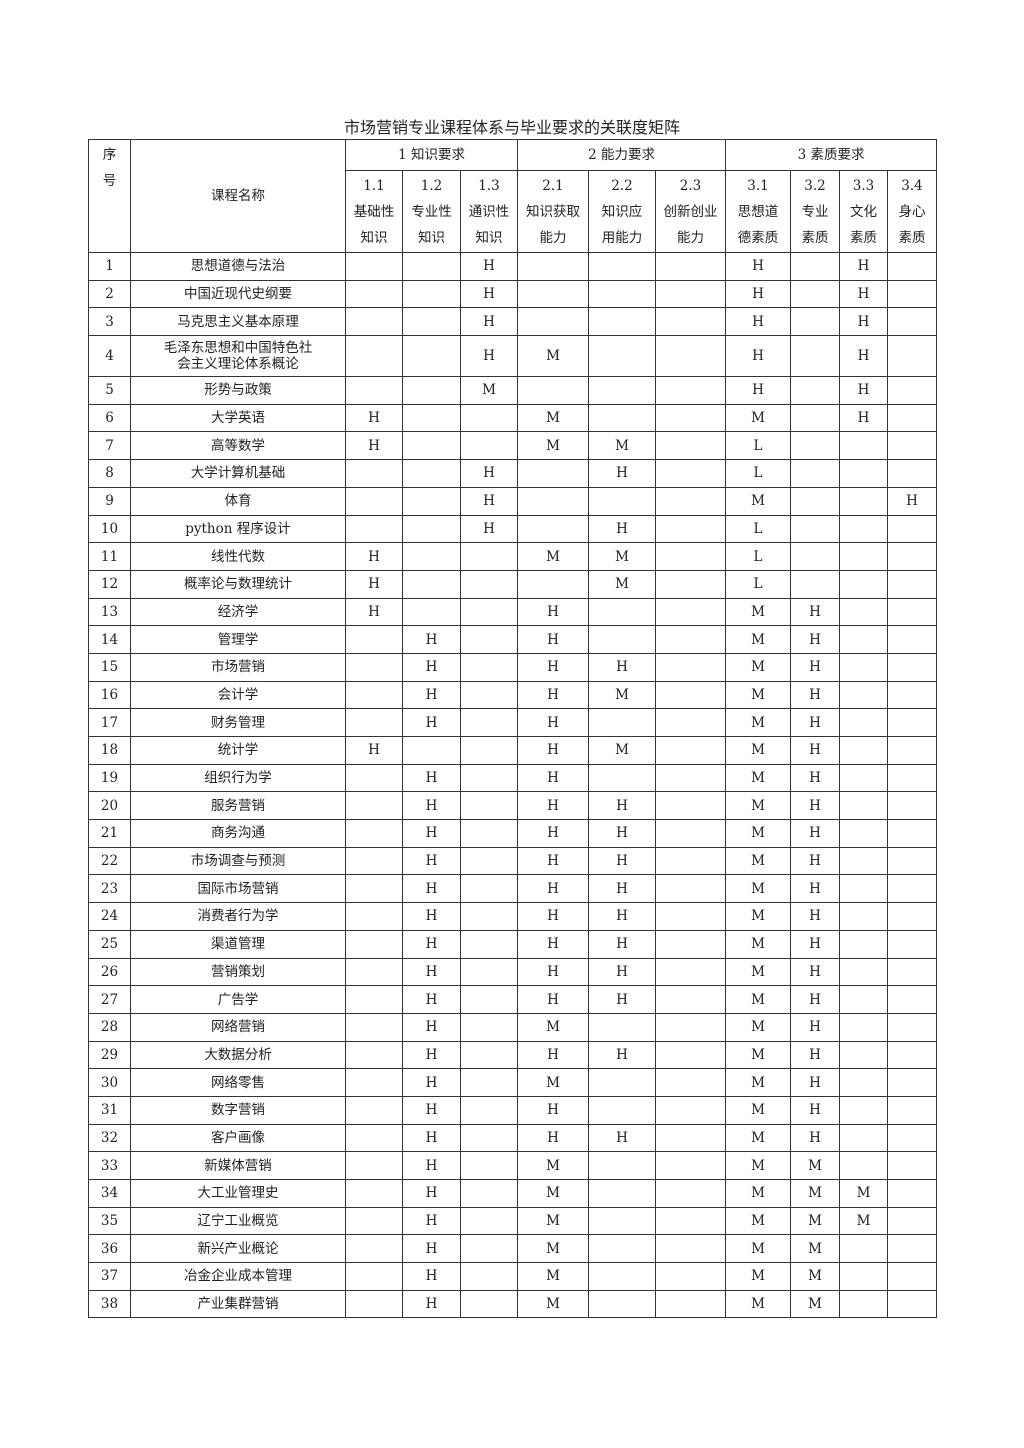  I want to click on header-sub-text: 知识, so click(489, 237).